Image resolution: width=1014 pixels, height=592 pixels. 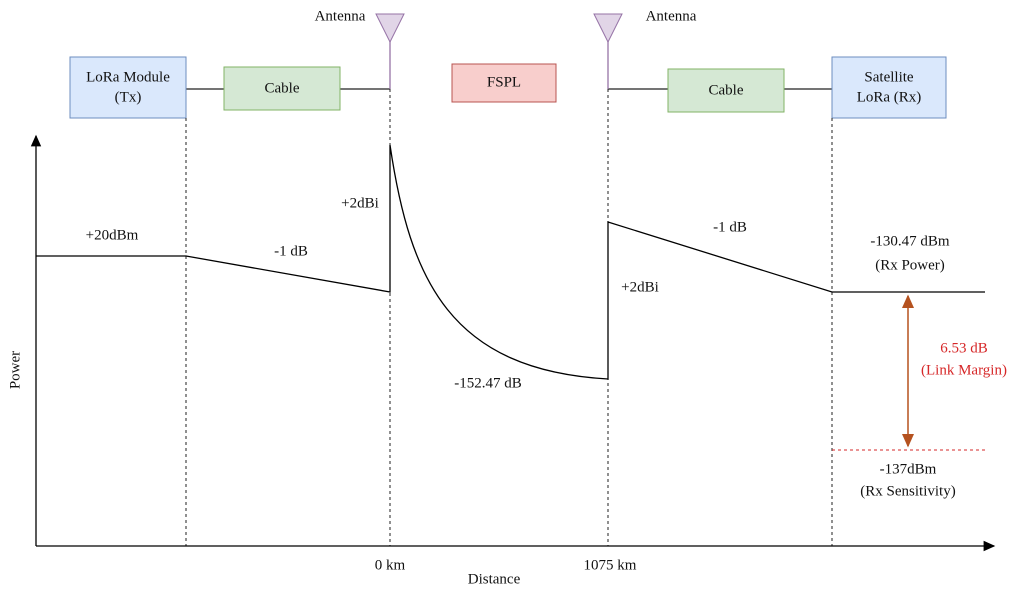 What do you see at coordinates (494, 579) in the screenshot?
I see `x-axis-label: Distance` at bounding box center [494, 579].